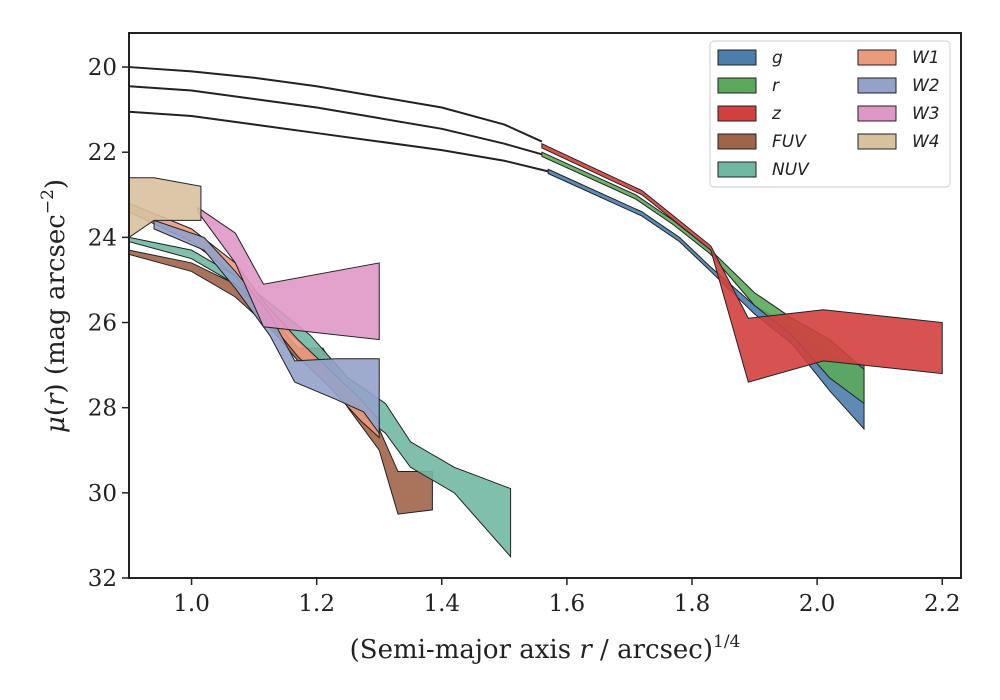 The height and width of the screenshot is (700, 1000). I want to click on band-z, so click(742, 262).